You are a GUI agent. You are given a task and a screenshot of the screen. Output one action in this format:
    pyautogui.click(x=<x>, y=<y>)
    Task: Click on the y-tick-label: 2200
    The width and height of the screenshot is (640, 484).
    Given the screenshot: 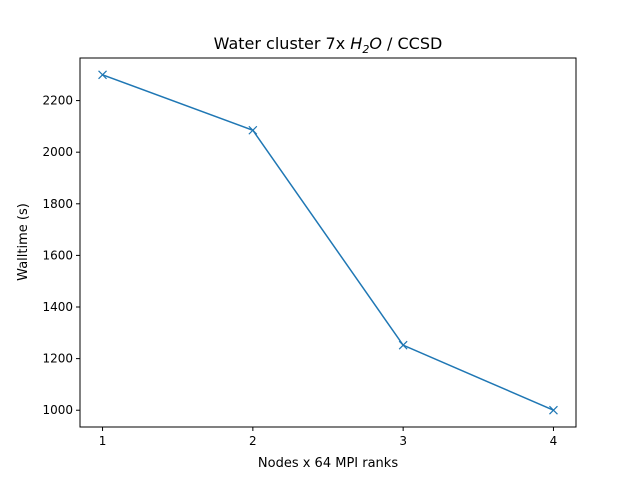 What is the action you would take?
    pyautogui.click(x=57, y=101)
    